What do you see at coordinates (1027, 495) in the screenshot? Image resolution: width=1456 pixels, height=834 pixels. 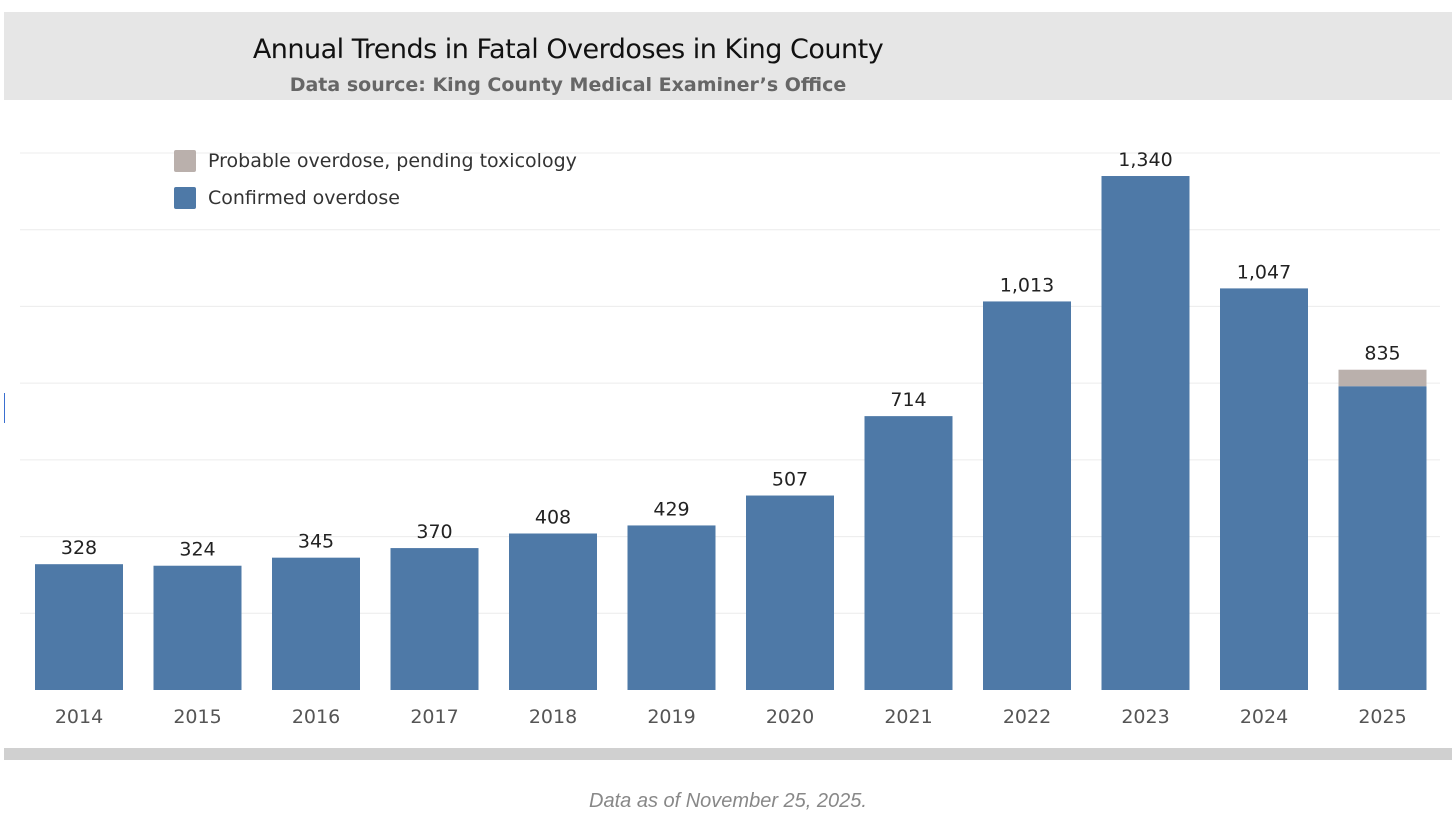 I see `bar-confirmed-2022` at bounding box center [1027, 495].